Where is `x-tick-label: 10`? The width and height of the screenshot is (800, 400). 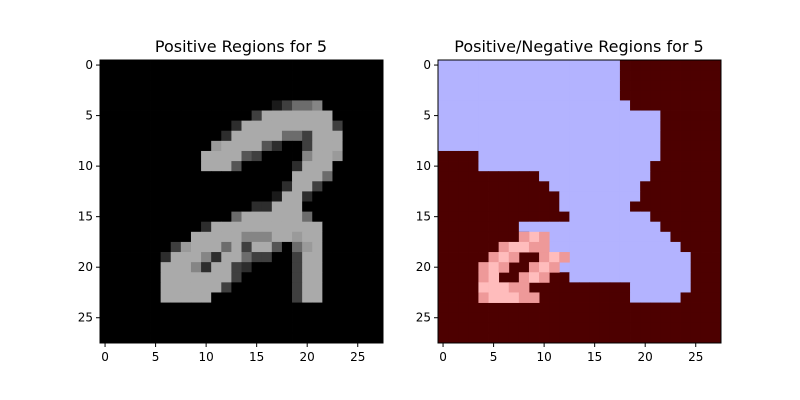 x-tick-label: 10 is located at coordinates (543, 357).